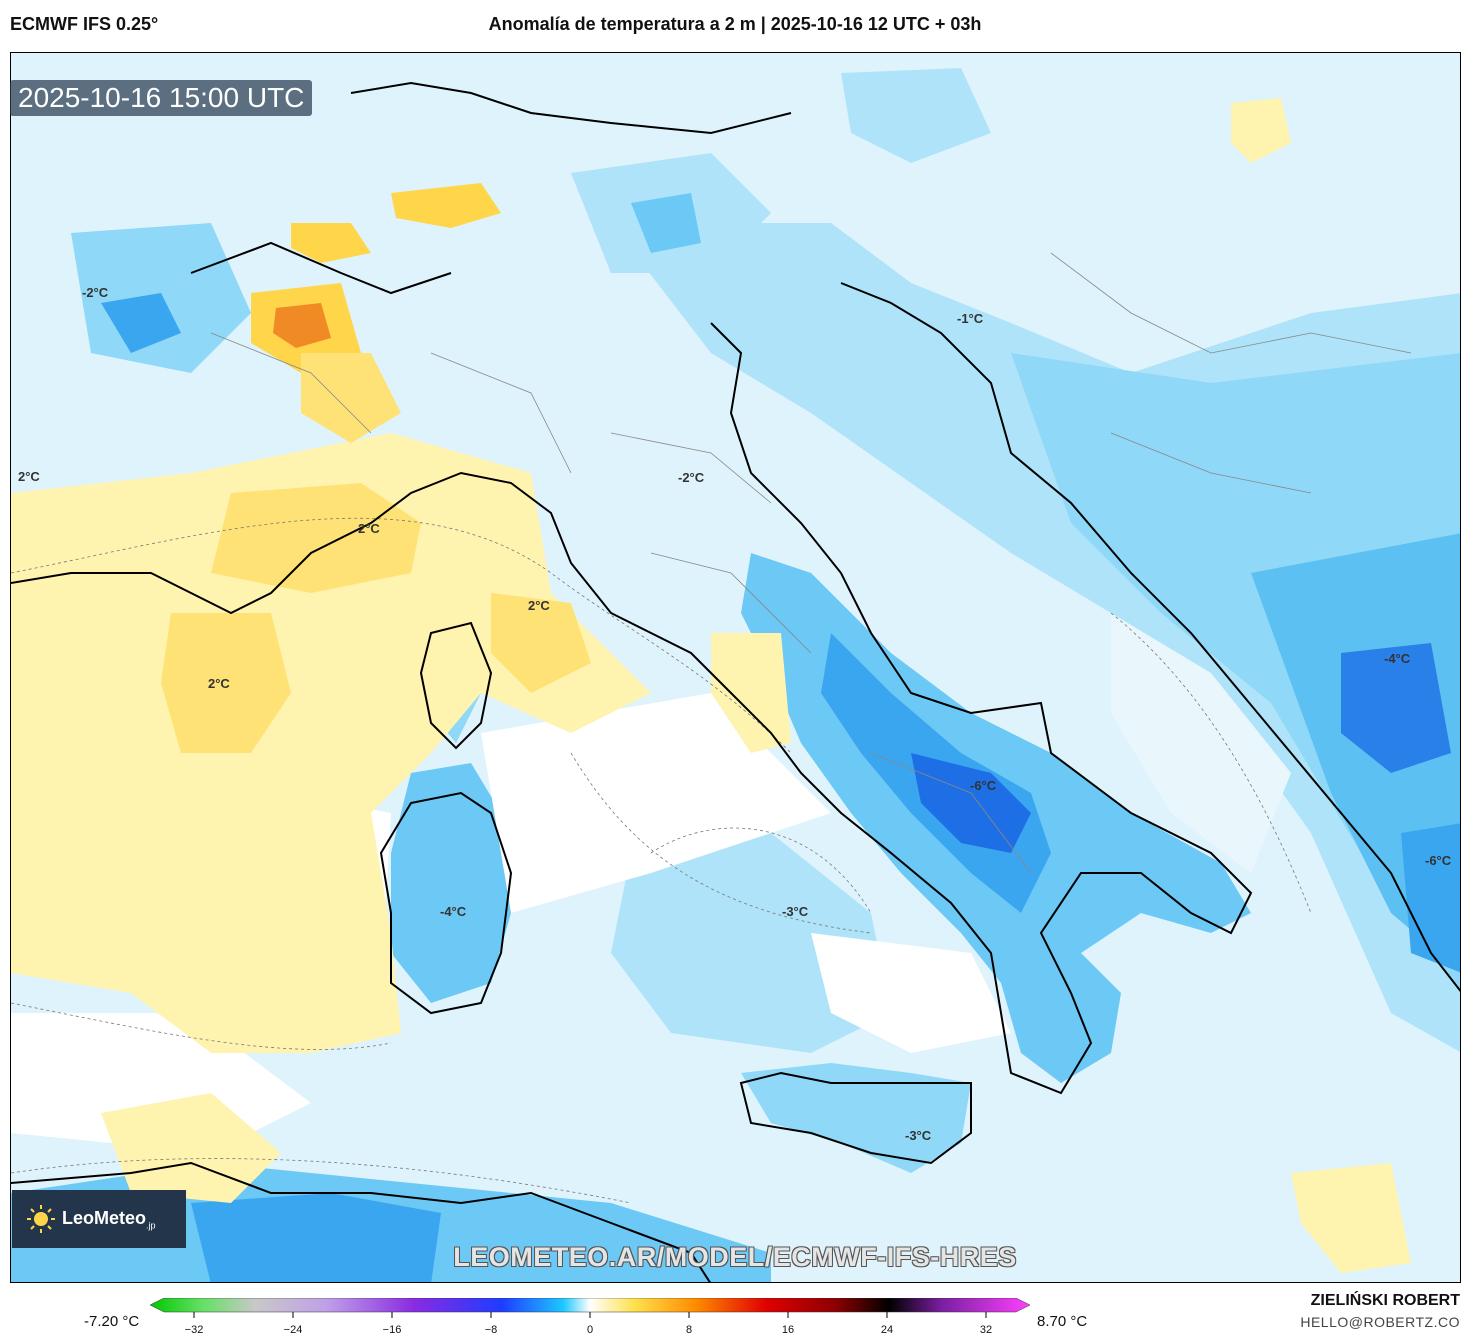 The image size is (1470, 1339). Describe the element at coordinates (590, 1330) in the screenshot. I see `colorbar-tick-label: 0` at that location.